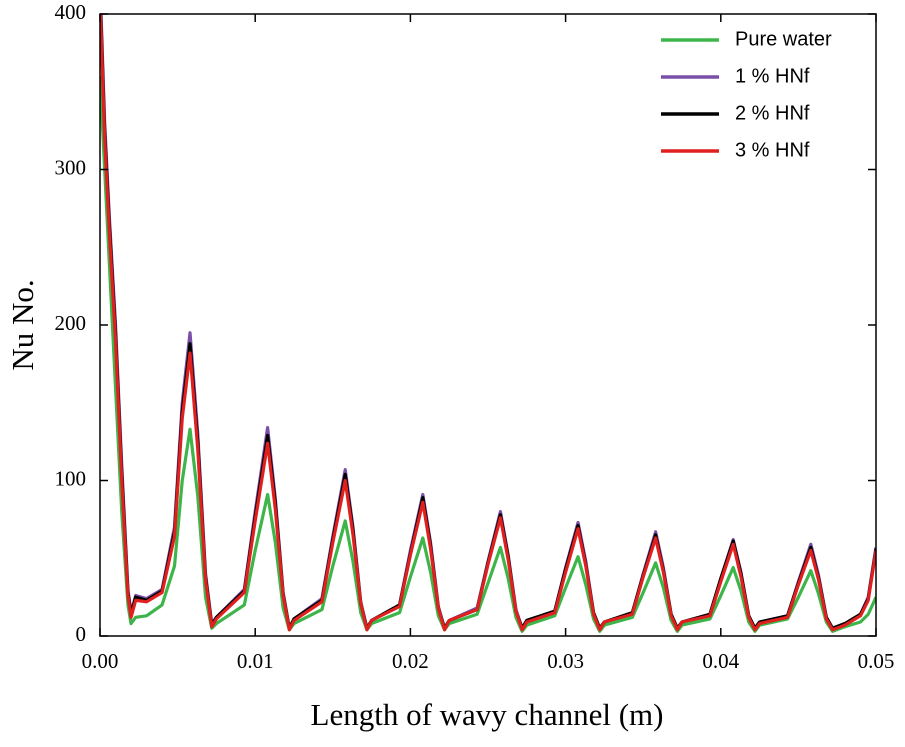  What do you see at coordinates (410, 661) in the screenshot?
I see `x-tick-label: 0.02` at bounding box center [410, 661].